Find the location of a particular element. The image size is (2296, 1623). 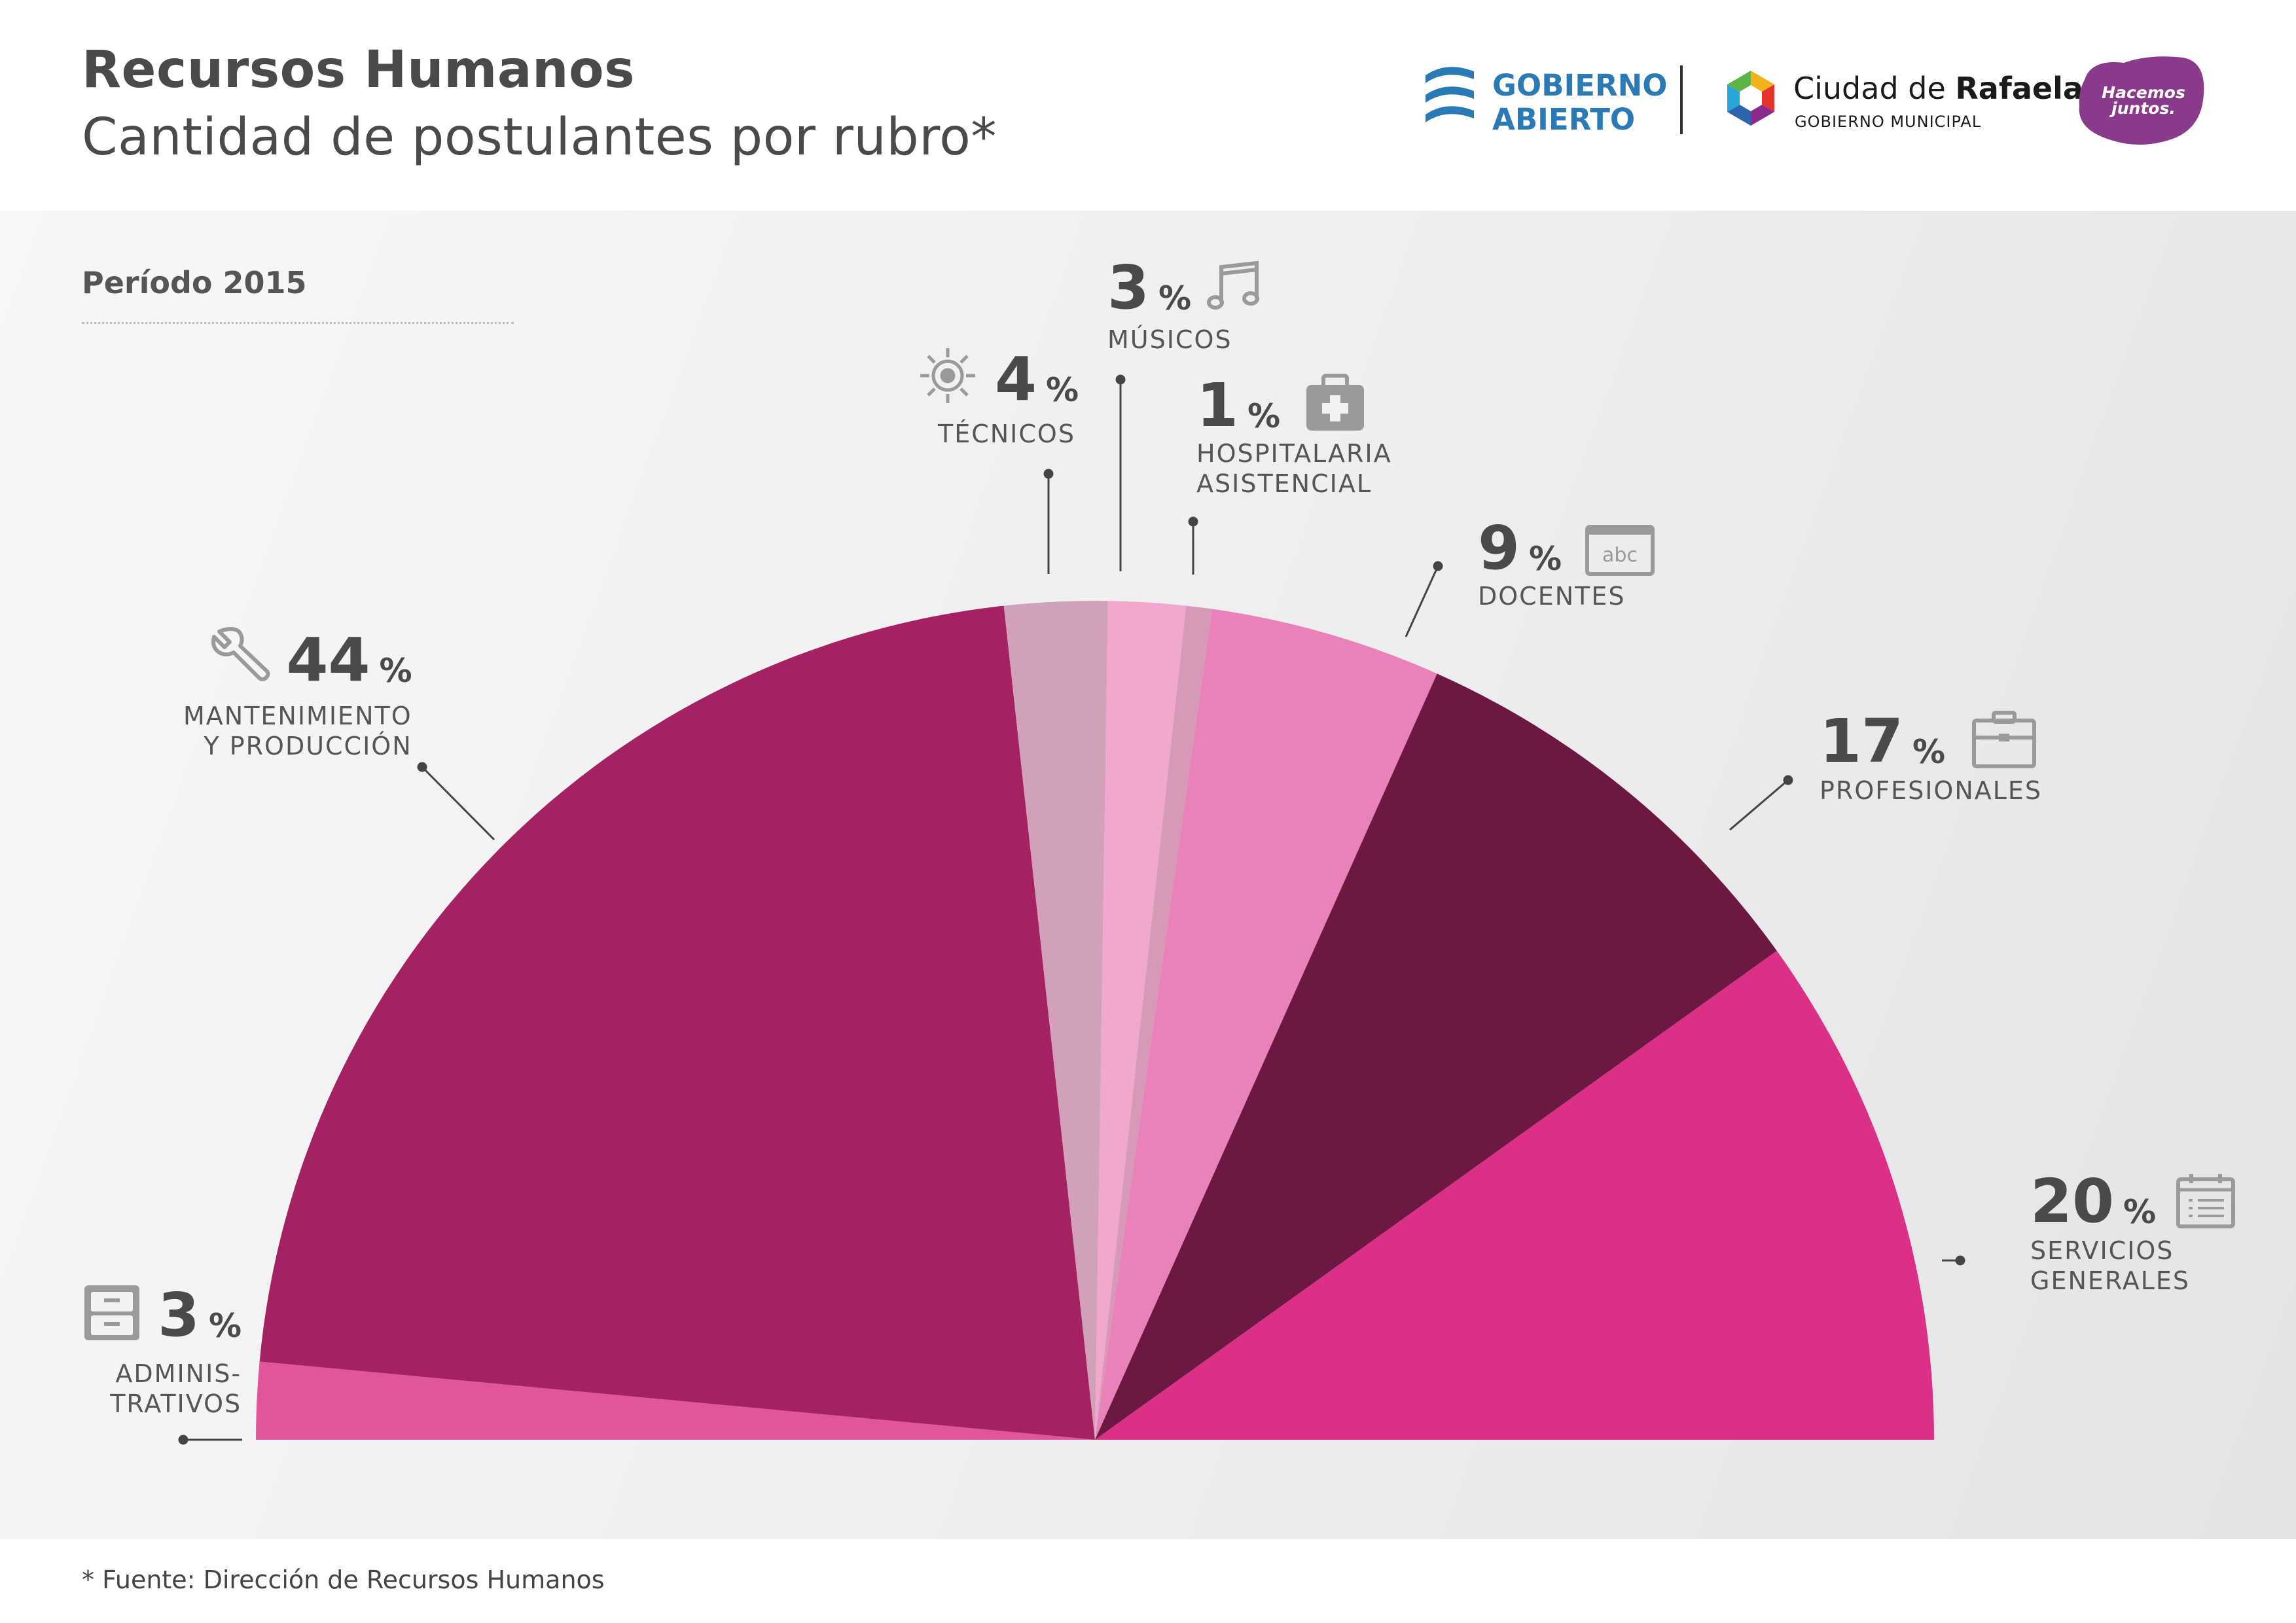

leader-line-servicios is located at coordinates (1953, 1261).